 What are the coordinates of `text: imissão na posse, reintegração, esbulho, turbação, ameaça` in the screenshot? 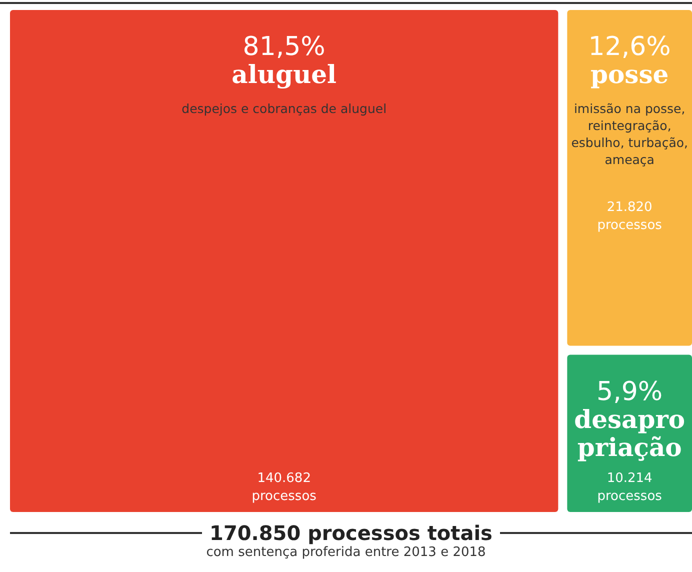 It's located at (629, 134).